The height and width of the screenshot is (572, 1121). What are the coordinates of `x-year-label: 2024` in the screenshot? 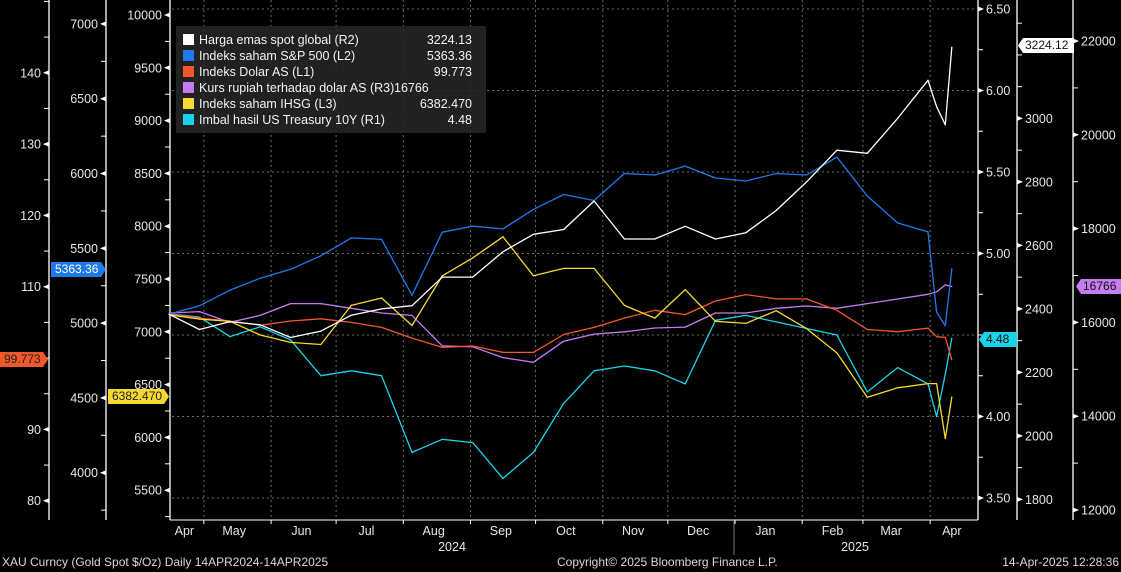 It's located at (452, 547).